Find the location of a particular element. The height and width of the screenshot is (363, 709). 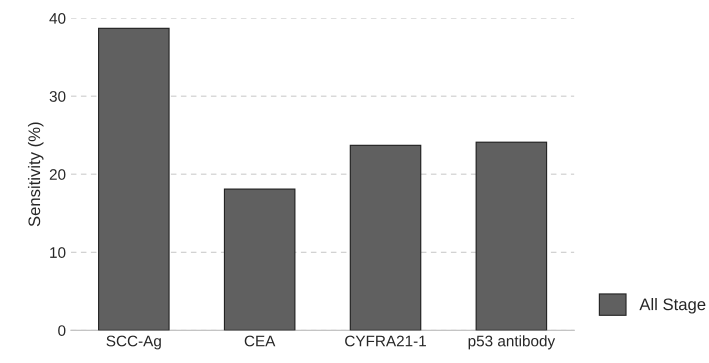

y-tick-label: 20 is located at coordinates (58, 174).